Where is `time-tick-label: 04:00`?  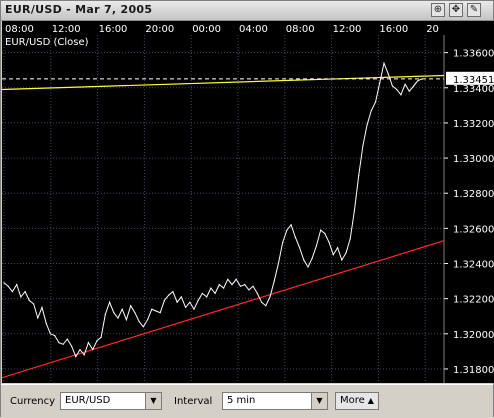
time-tick-label: 04:00 is located at coordinates (253, 29).